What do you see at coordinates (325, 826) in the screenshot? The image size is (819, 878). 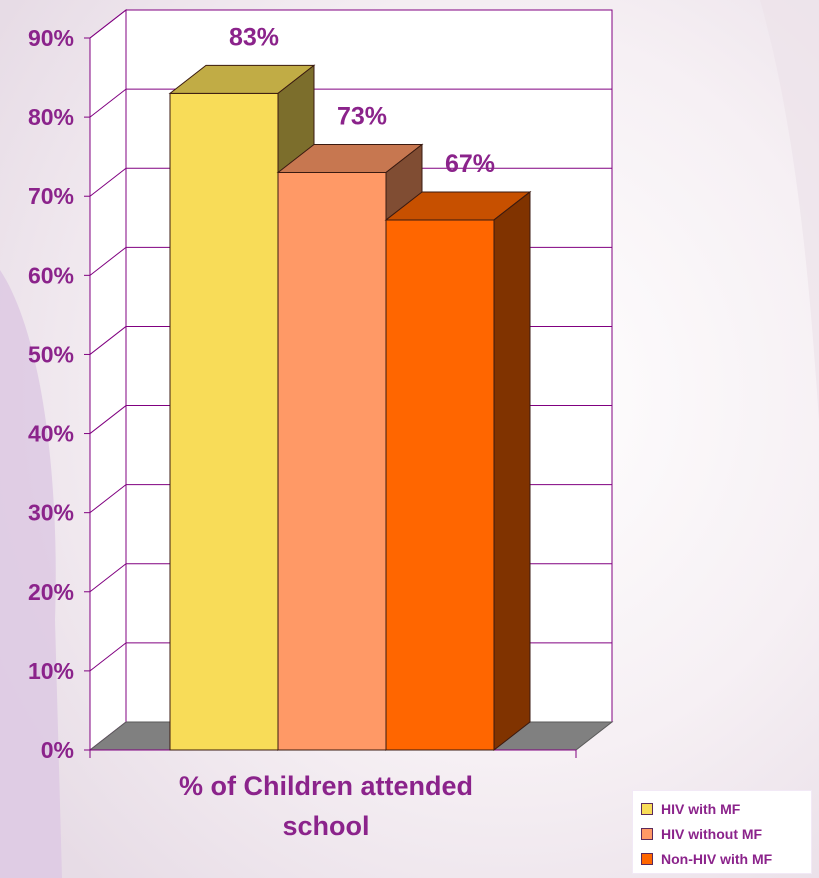 I see `x-category-label: school` at bounding box center [325, 826].